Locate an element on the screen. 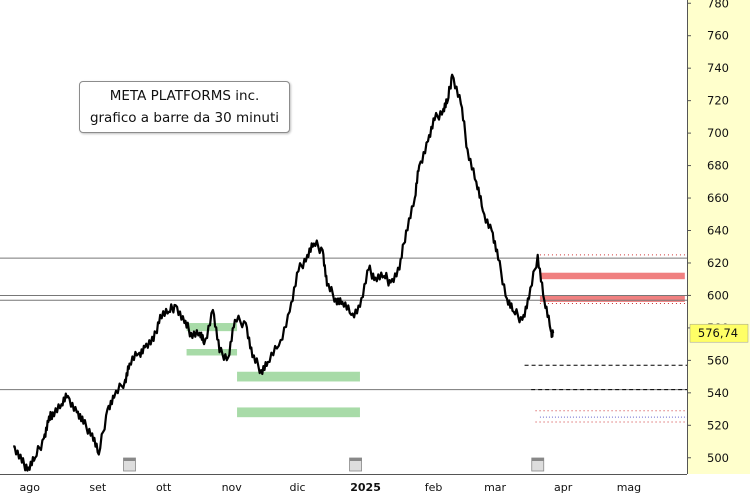  y-tick-label-680: 680 is located at coordinates (718, 166).